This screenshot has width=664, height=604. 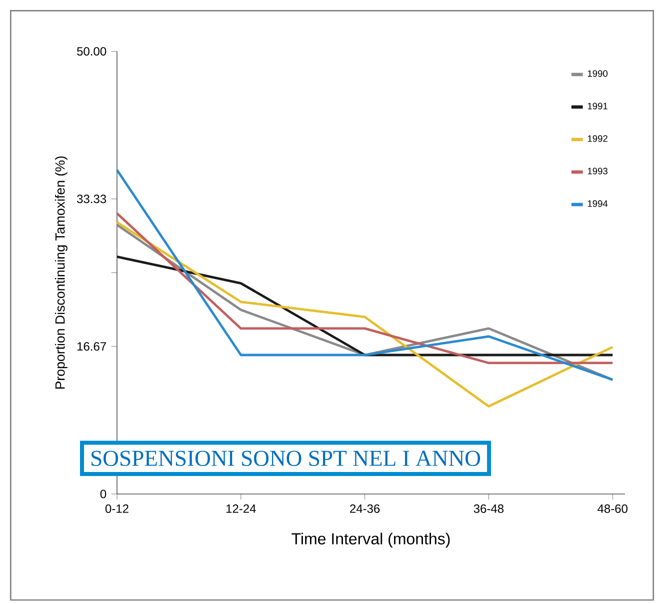 I want to click on x-tick-label: 12-24, so click(x=241, y=508).